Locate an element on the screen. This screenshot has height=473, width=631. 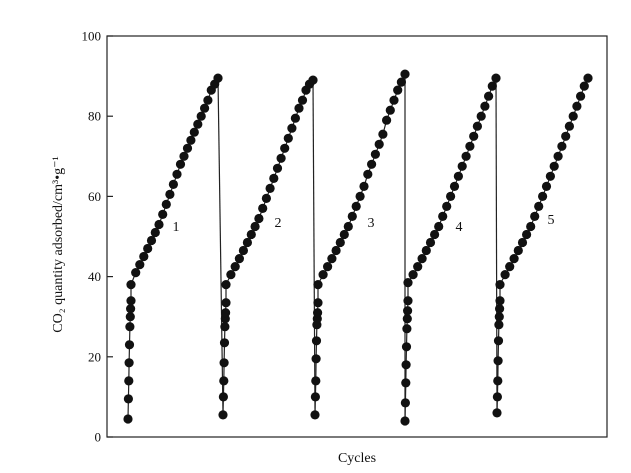
cycle-label-4: 4 is located at coordinates (459, 227).